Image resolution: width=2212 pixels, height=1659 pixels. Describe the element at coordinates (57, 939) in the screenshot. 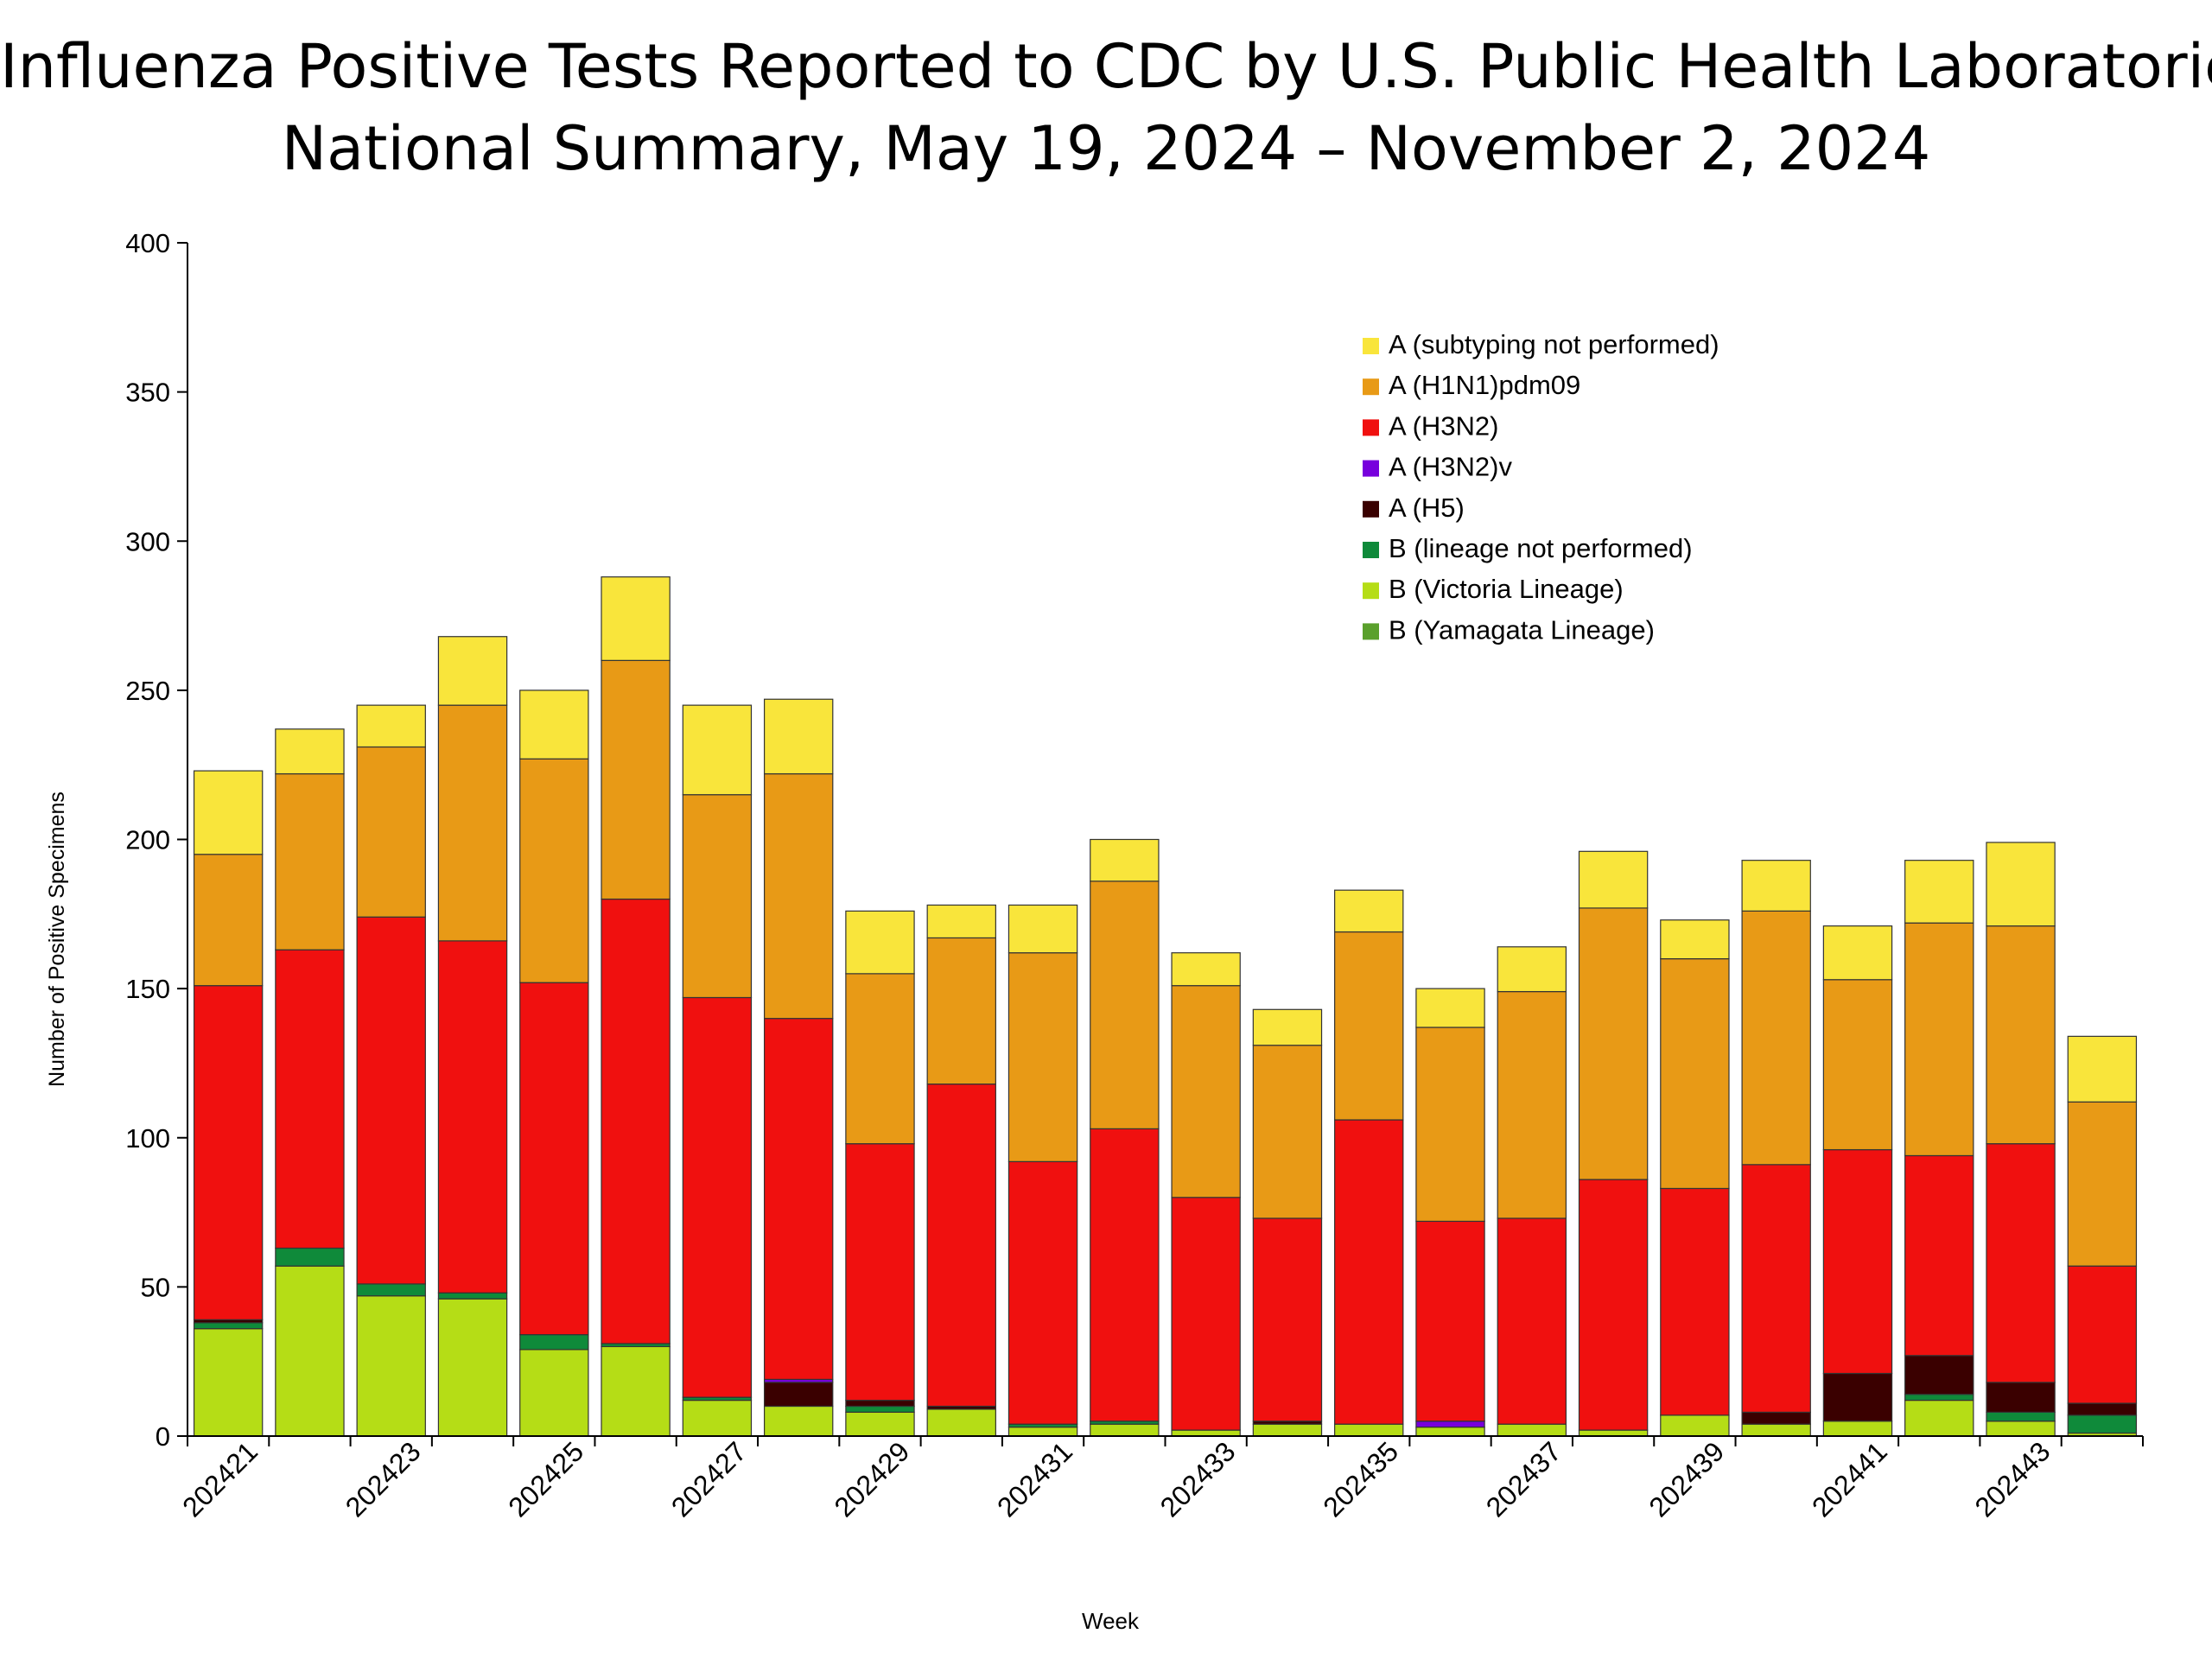

I see `y-axis-label: Number of Positive Specimens` at that location.